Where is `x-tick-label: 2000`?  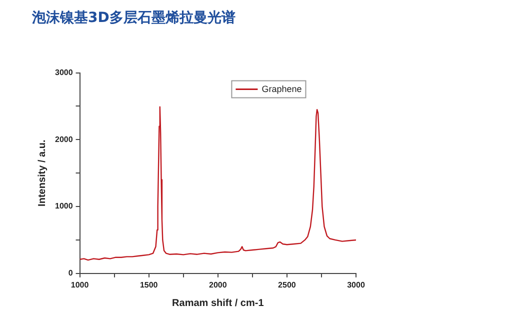 x-tick-label: 2000 is located at coordinates (218, 285).